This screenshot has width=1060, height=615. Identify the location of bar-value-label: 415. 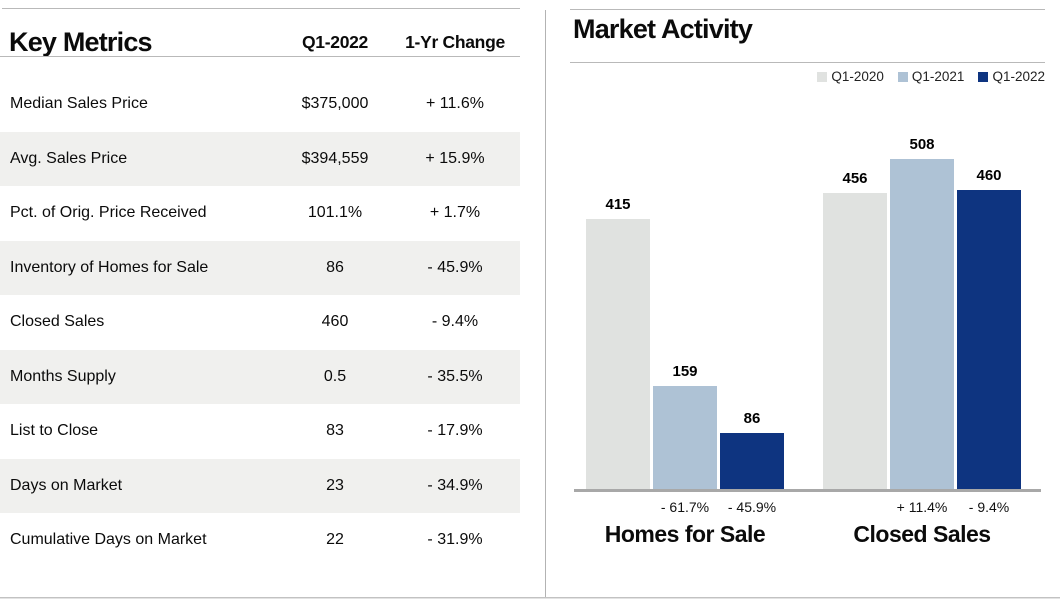
(618, 204).